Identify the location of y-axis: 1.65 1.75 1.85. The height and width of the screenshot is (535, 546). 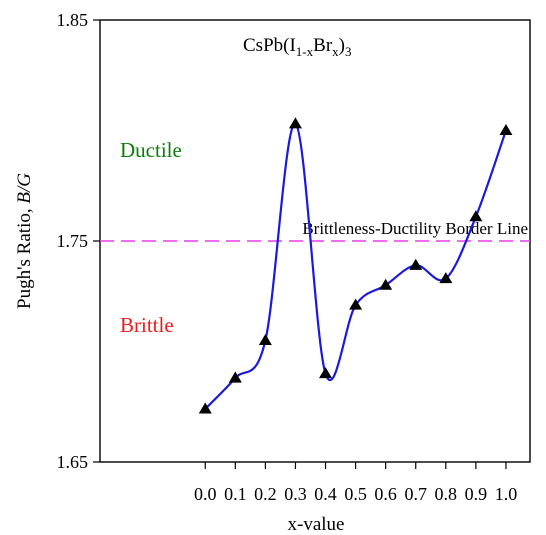
(78, 241).